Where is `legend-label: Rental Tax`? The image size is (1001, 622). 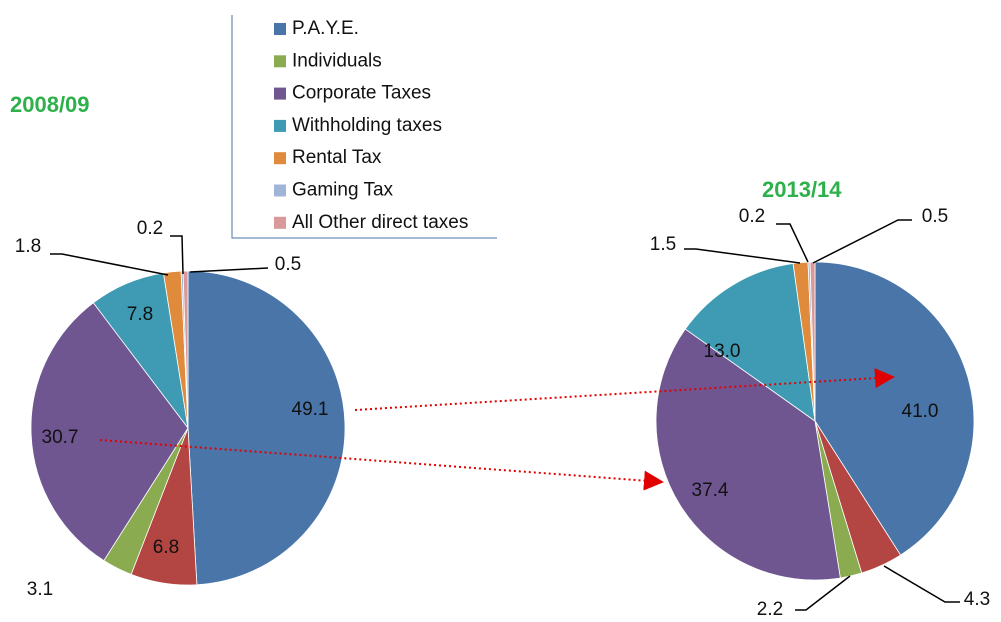 legend-label: Rental Tax is located at coordinates (337, 157).